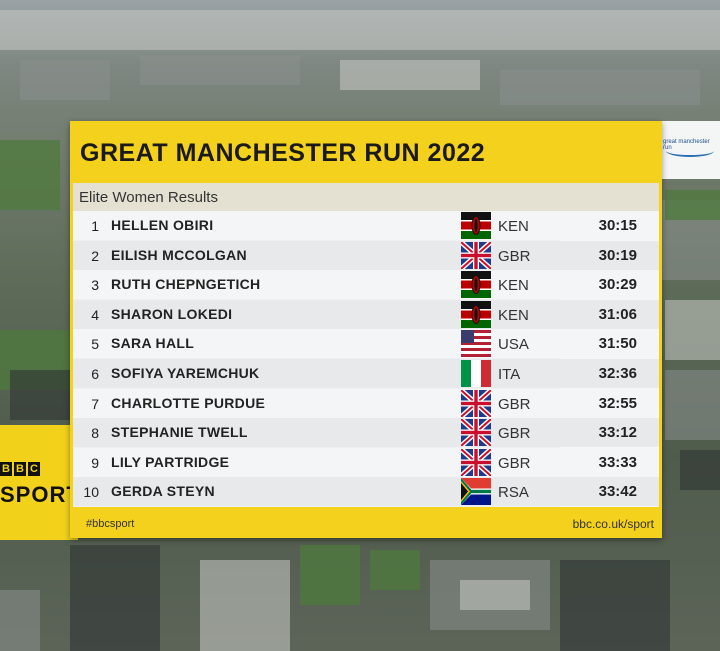 The width and height of the screenshot is (720, 651). I want to click on board-subtitle: Elite Women Results, so click(148, 197).